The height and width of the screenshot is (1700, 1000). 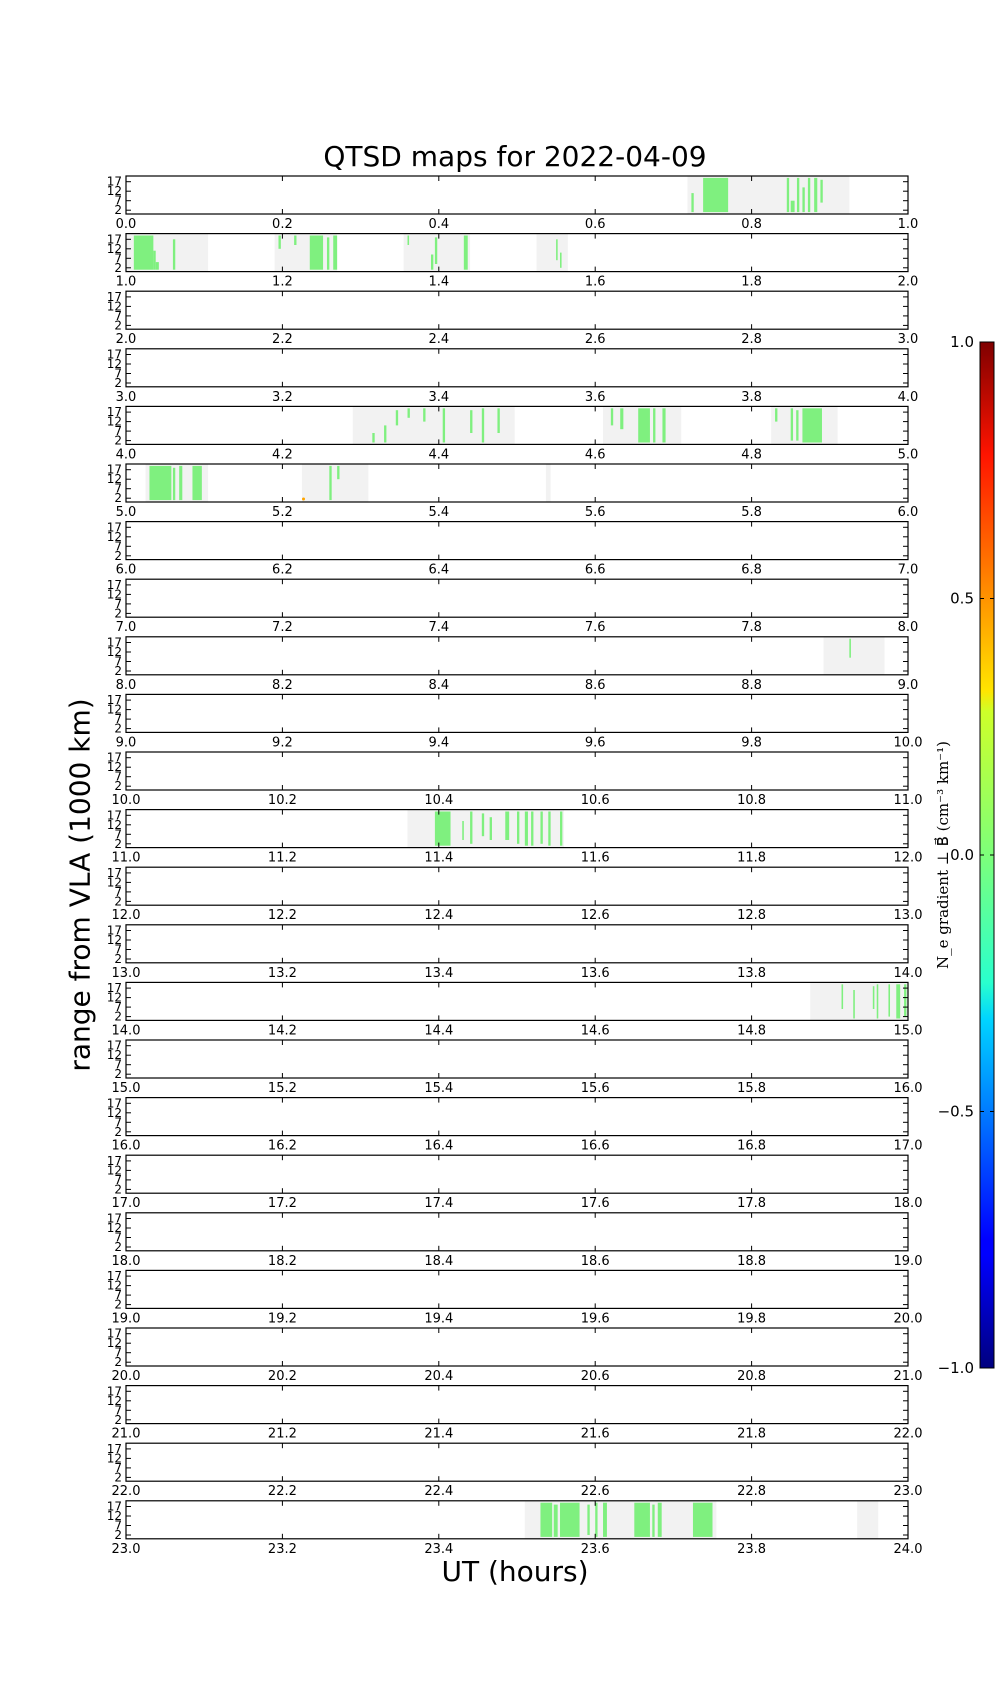 I want to click on x-tick-label: 12.0, so click(x=908, y=858).